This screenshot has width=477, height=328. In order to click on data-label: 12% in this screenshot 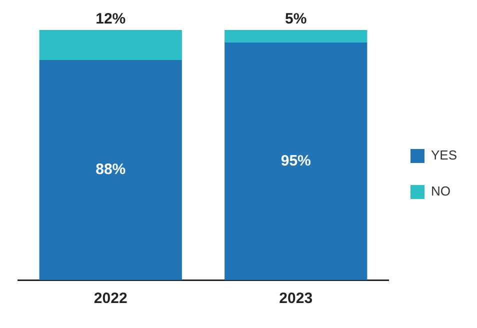, I will do `click(111, 19)`.